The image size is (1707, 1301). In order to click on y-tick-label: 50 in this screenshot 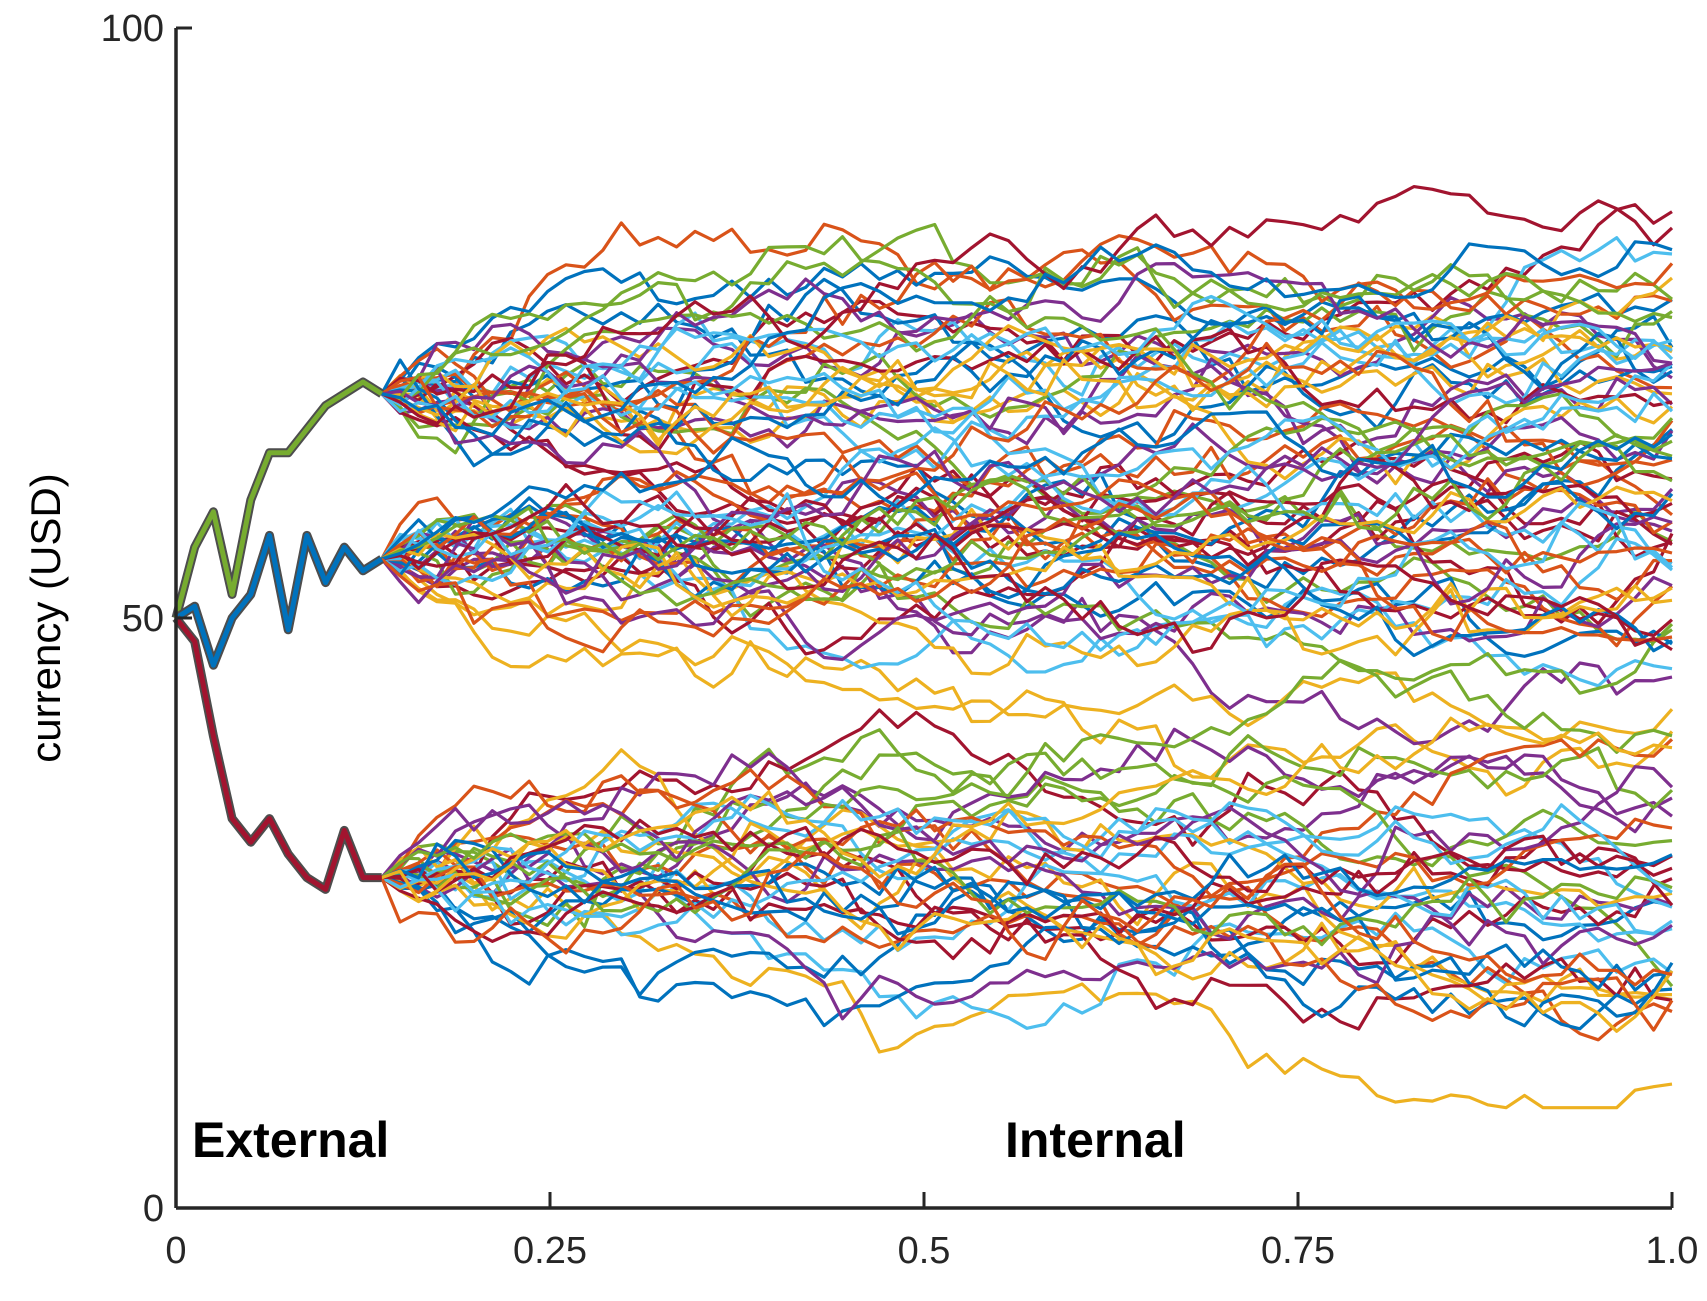, I will do `click(143, 619)`.